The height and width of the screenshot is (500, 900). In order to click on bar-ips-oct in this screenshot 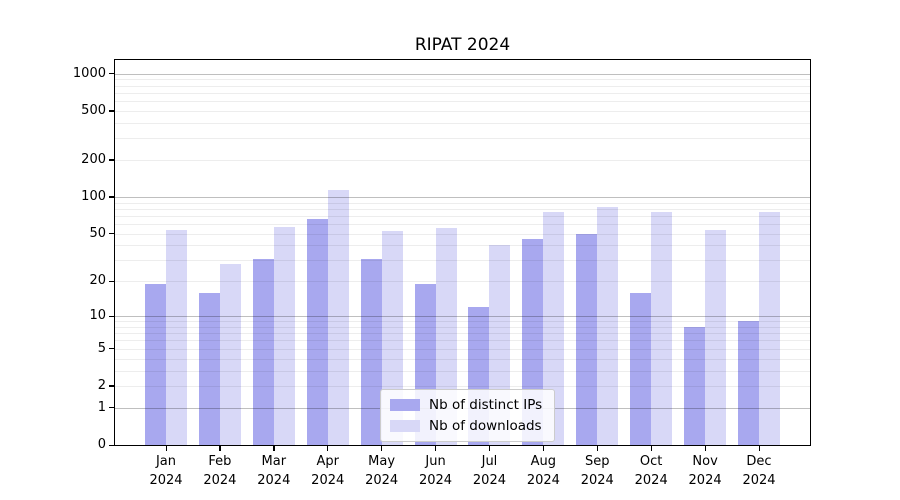, I will do `click(641, 368)`.